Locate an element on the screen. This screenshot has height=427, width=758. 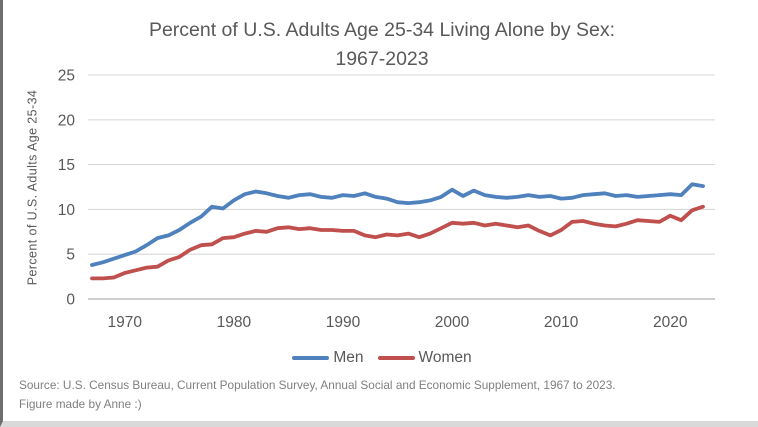
chart-title-line2: 1967-2023 is located at coordinates (382, 59).